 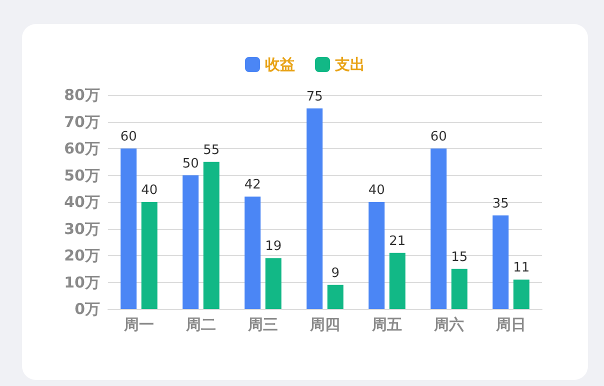 I want to click on y-tick-label: 10万, so click(x=82, y=282).